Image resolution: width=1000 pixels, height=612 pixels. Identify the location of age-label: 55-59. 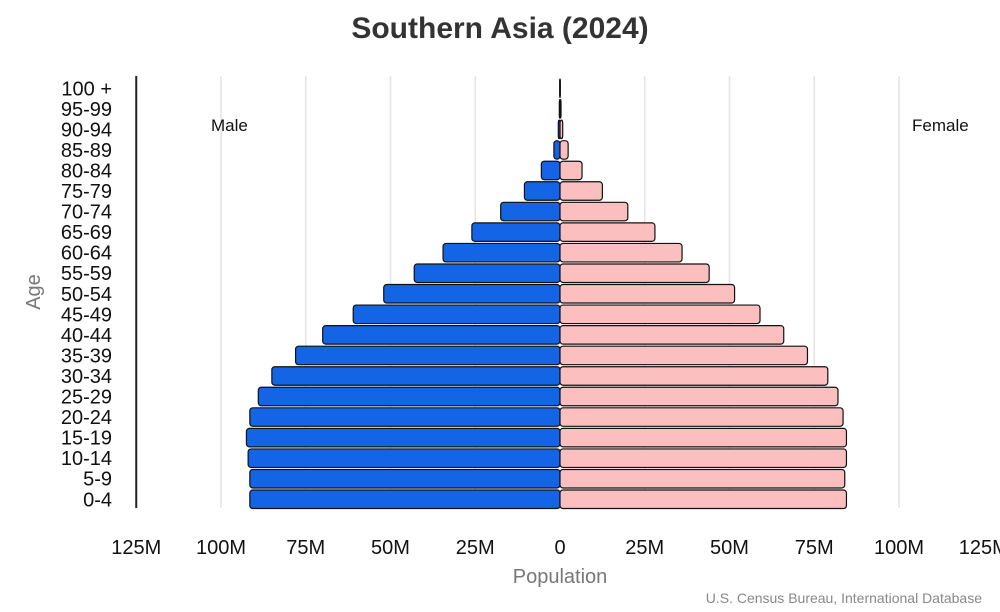
(86, 274).